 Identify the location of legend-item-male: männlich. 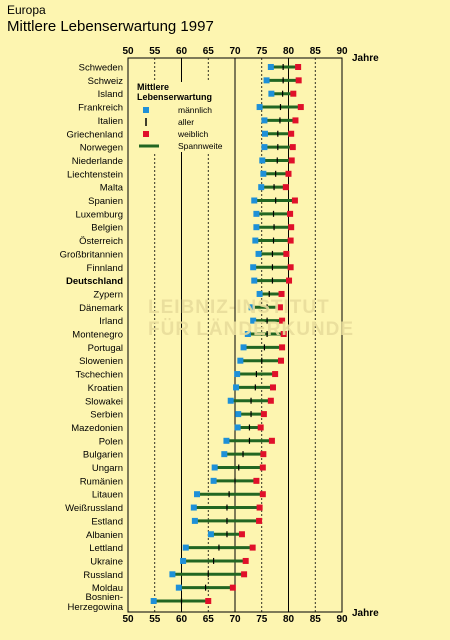
(182, 110).